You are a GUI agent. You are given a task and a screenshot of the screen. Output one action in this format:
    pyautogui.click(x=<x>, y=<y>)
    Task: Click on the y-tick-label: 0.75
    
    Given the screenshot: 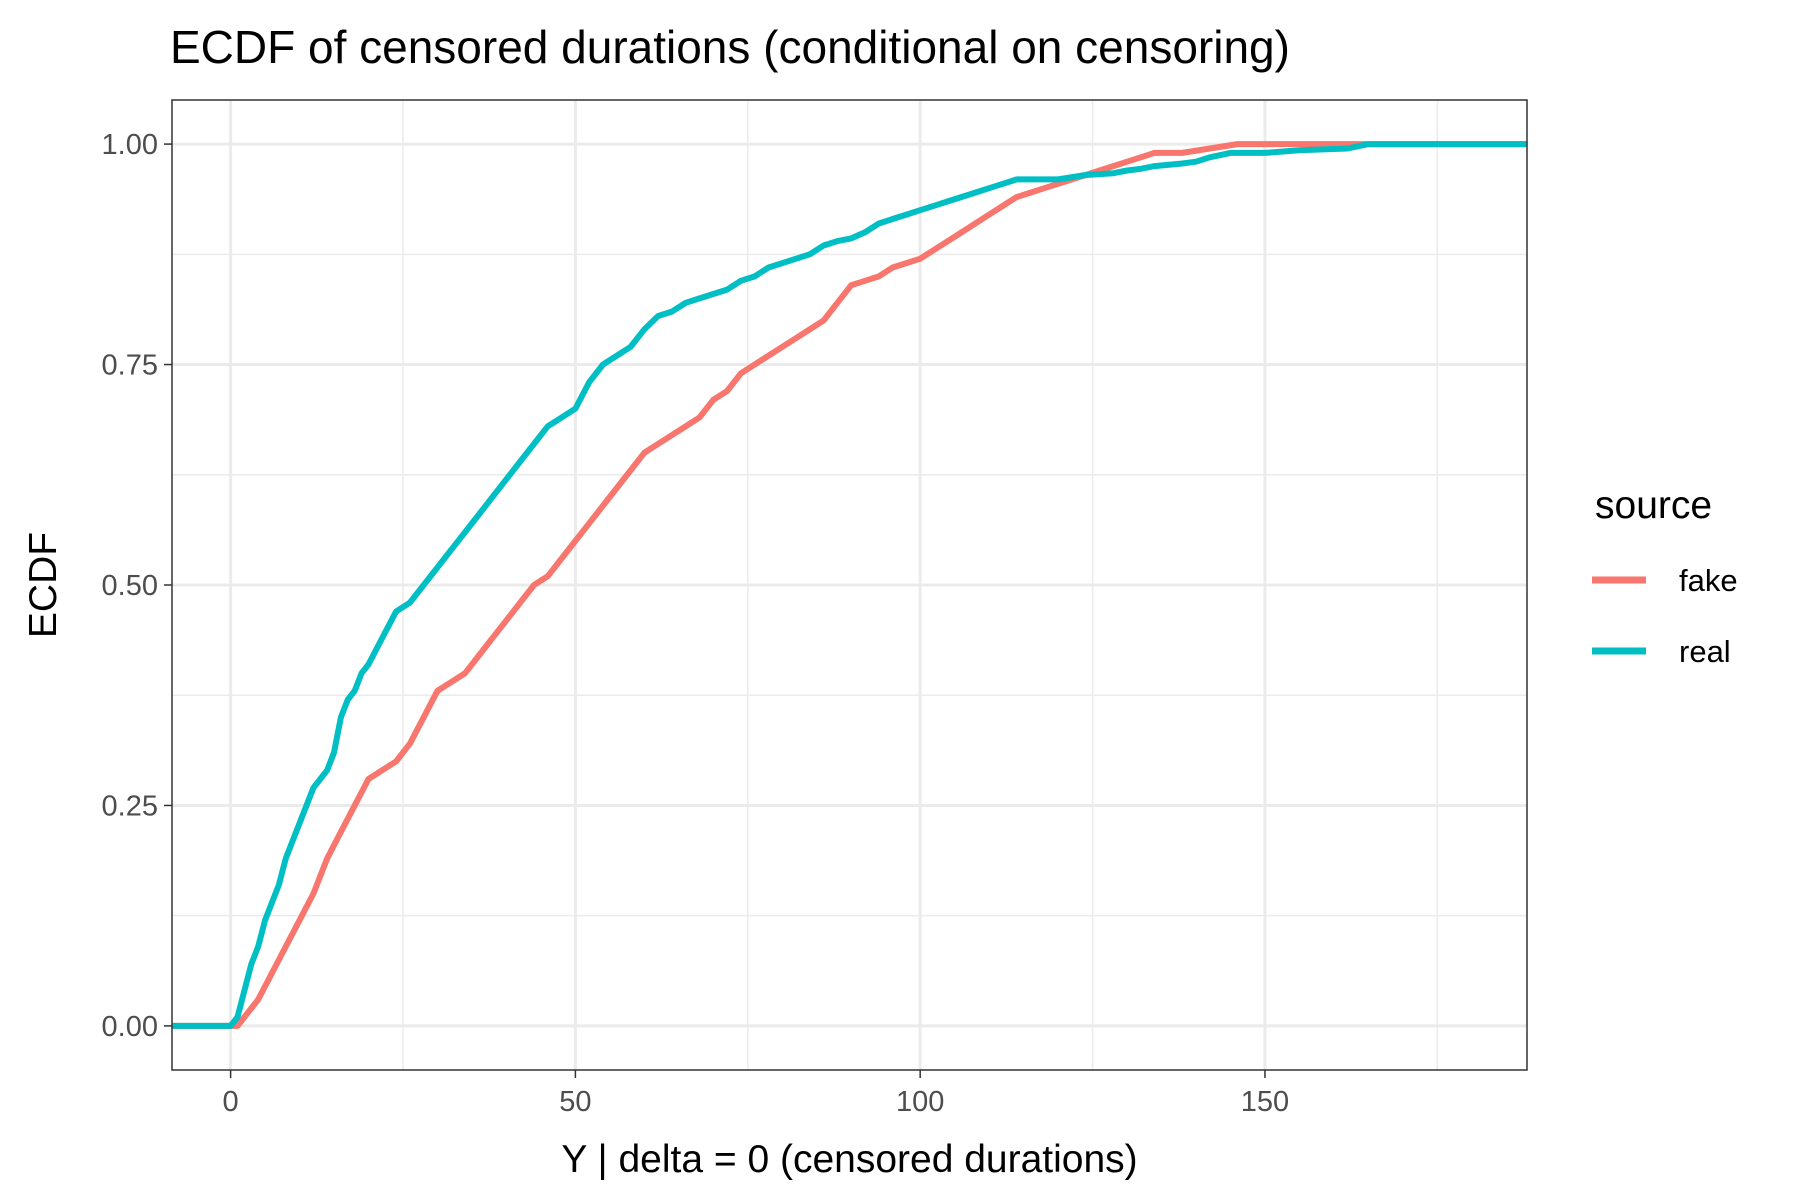 What is the action you would take?
    pyautogui.click(x=130, y=366)
    